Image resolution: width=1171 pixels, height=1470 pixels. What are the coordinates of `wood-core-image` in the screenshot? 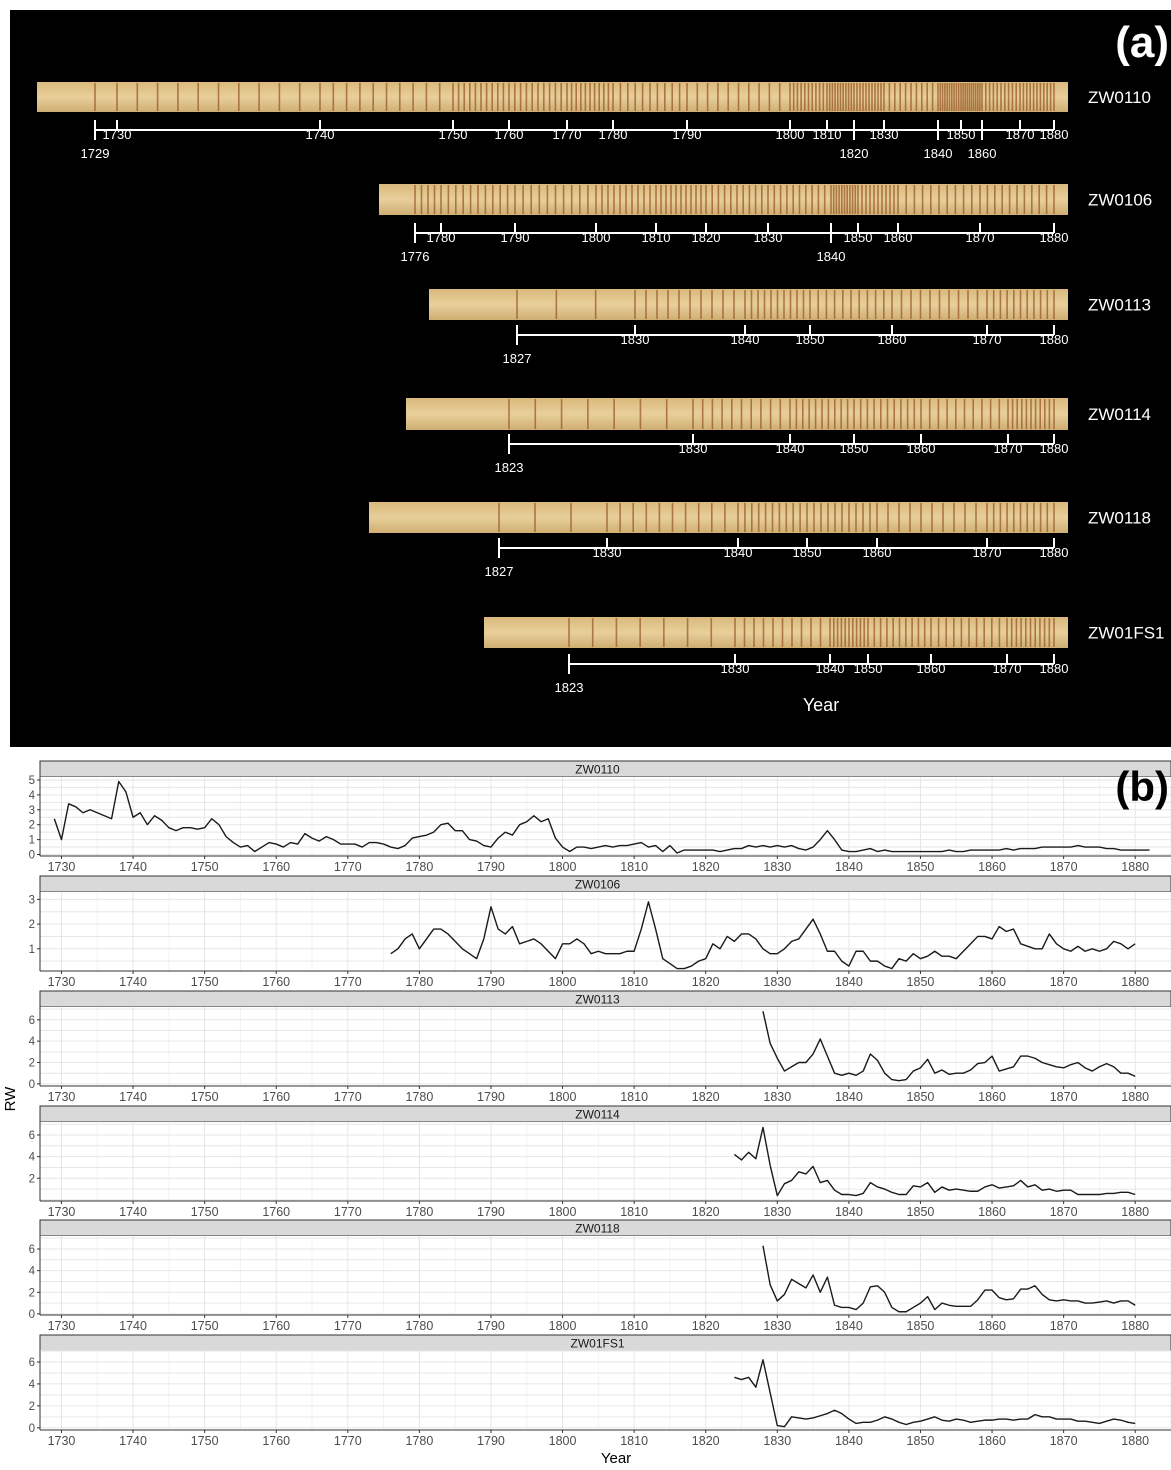 It's located at (737, 414).